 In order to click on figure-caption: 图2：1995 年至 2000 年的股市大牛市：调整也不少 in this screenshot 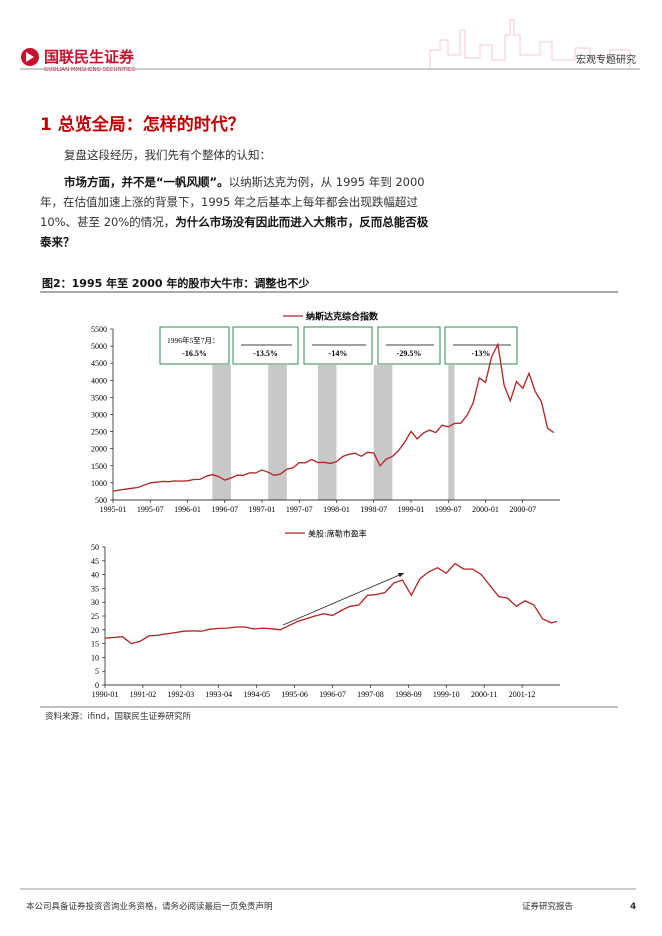, I will do `click(175, 283)`.